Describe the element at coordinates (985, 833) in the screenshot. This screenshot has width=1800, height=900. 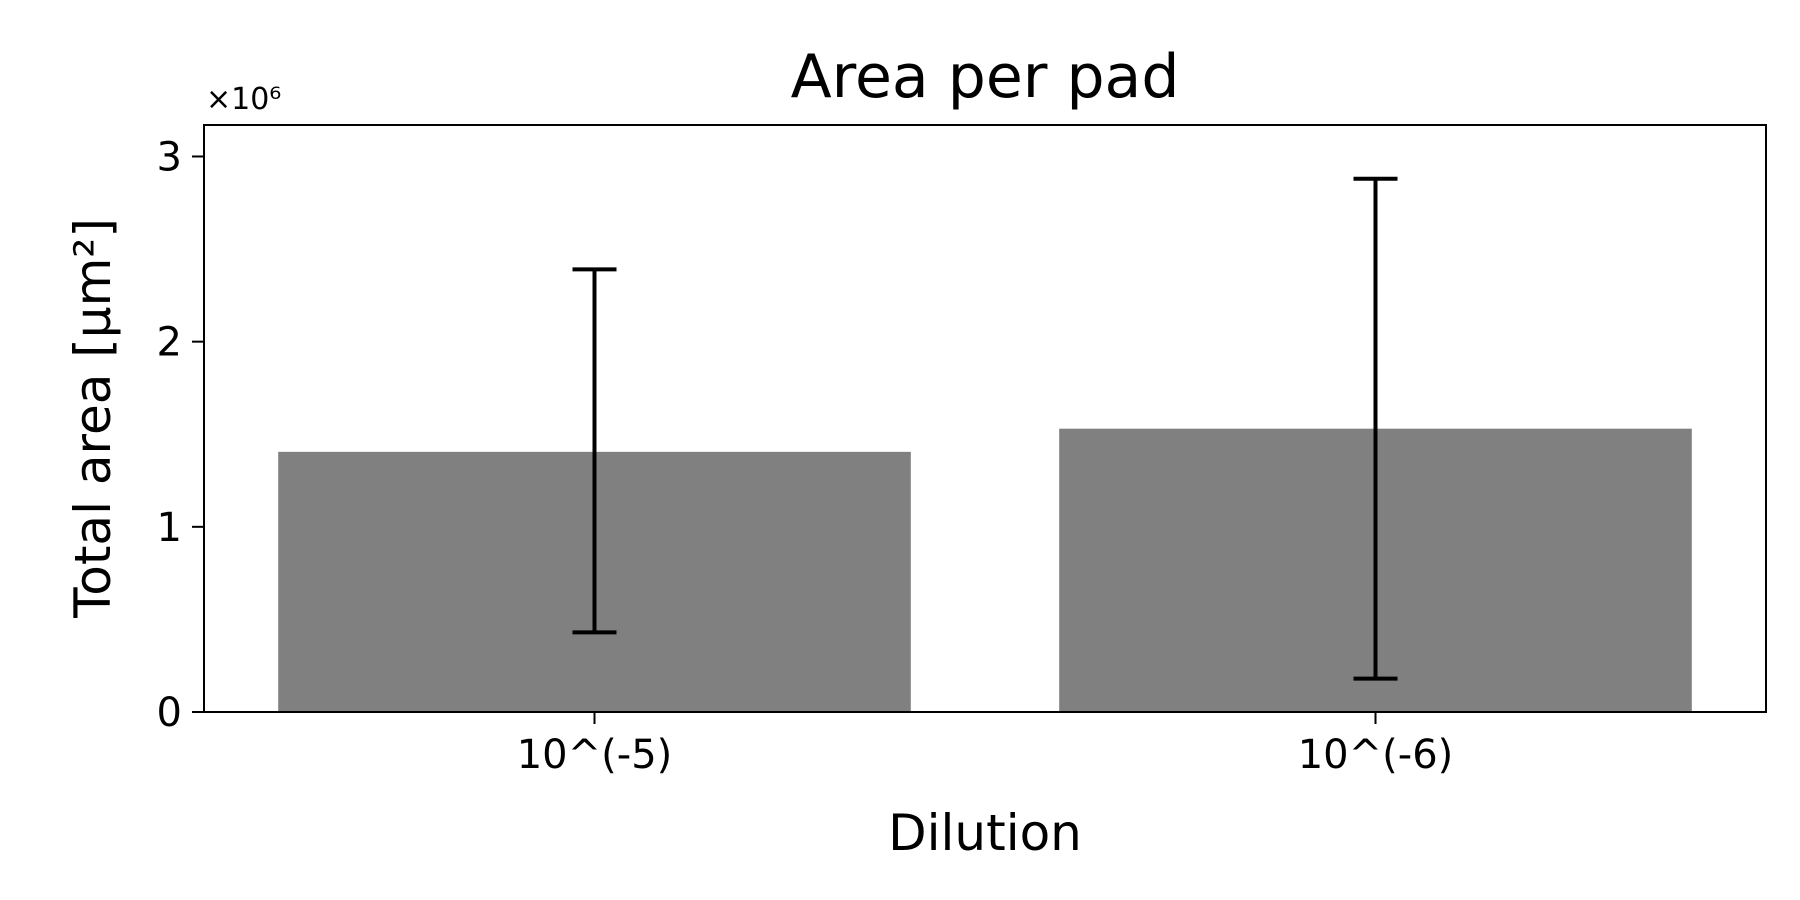
I see `x-axis-label: Dilution` at that location.